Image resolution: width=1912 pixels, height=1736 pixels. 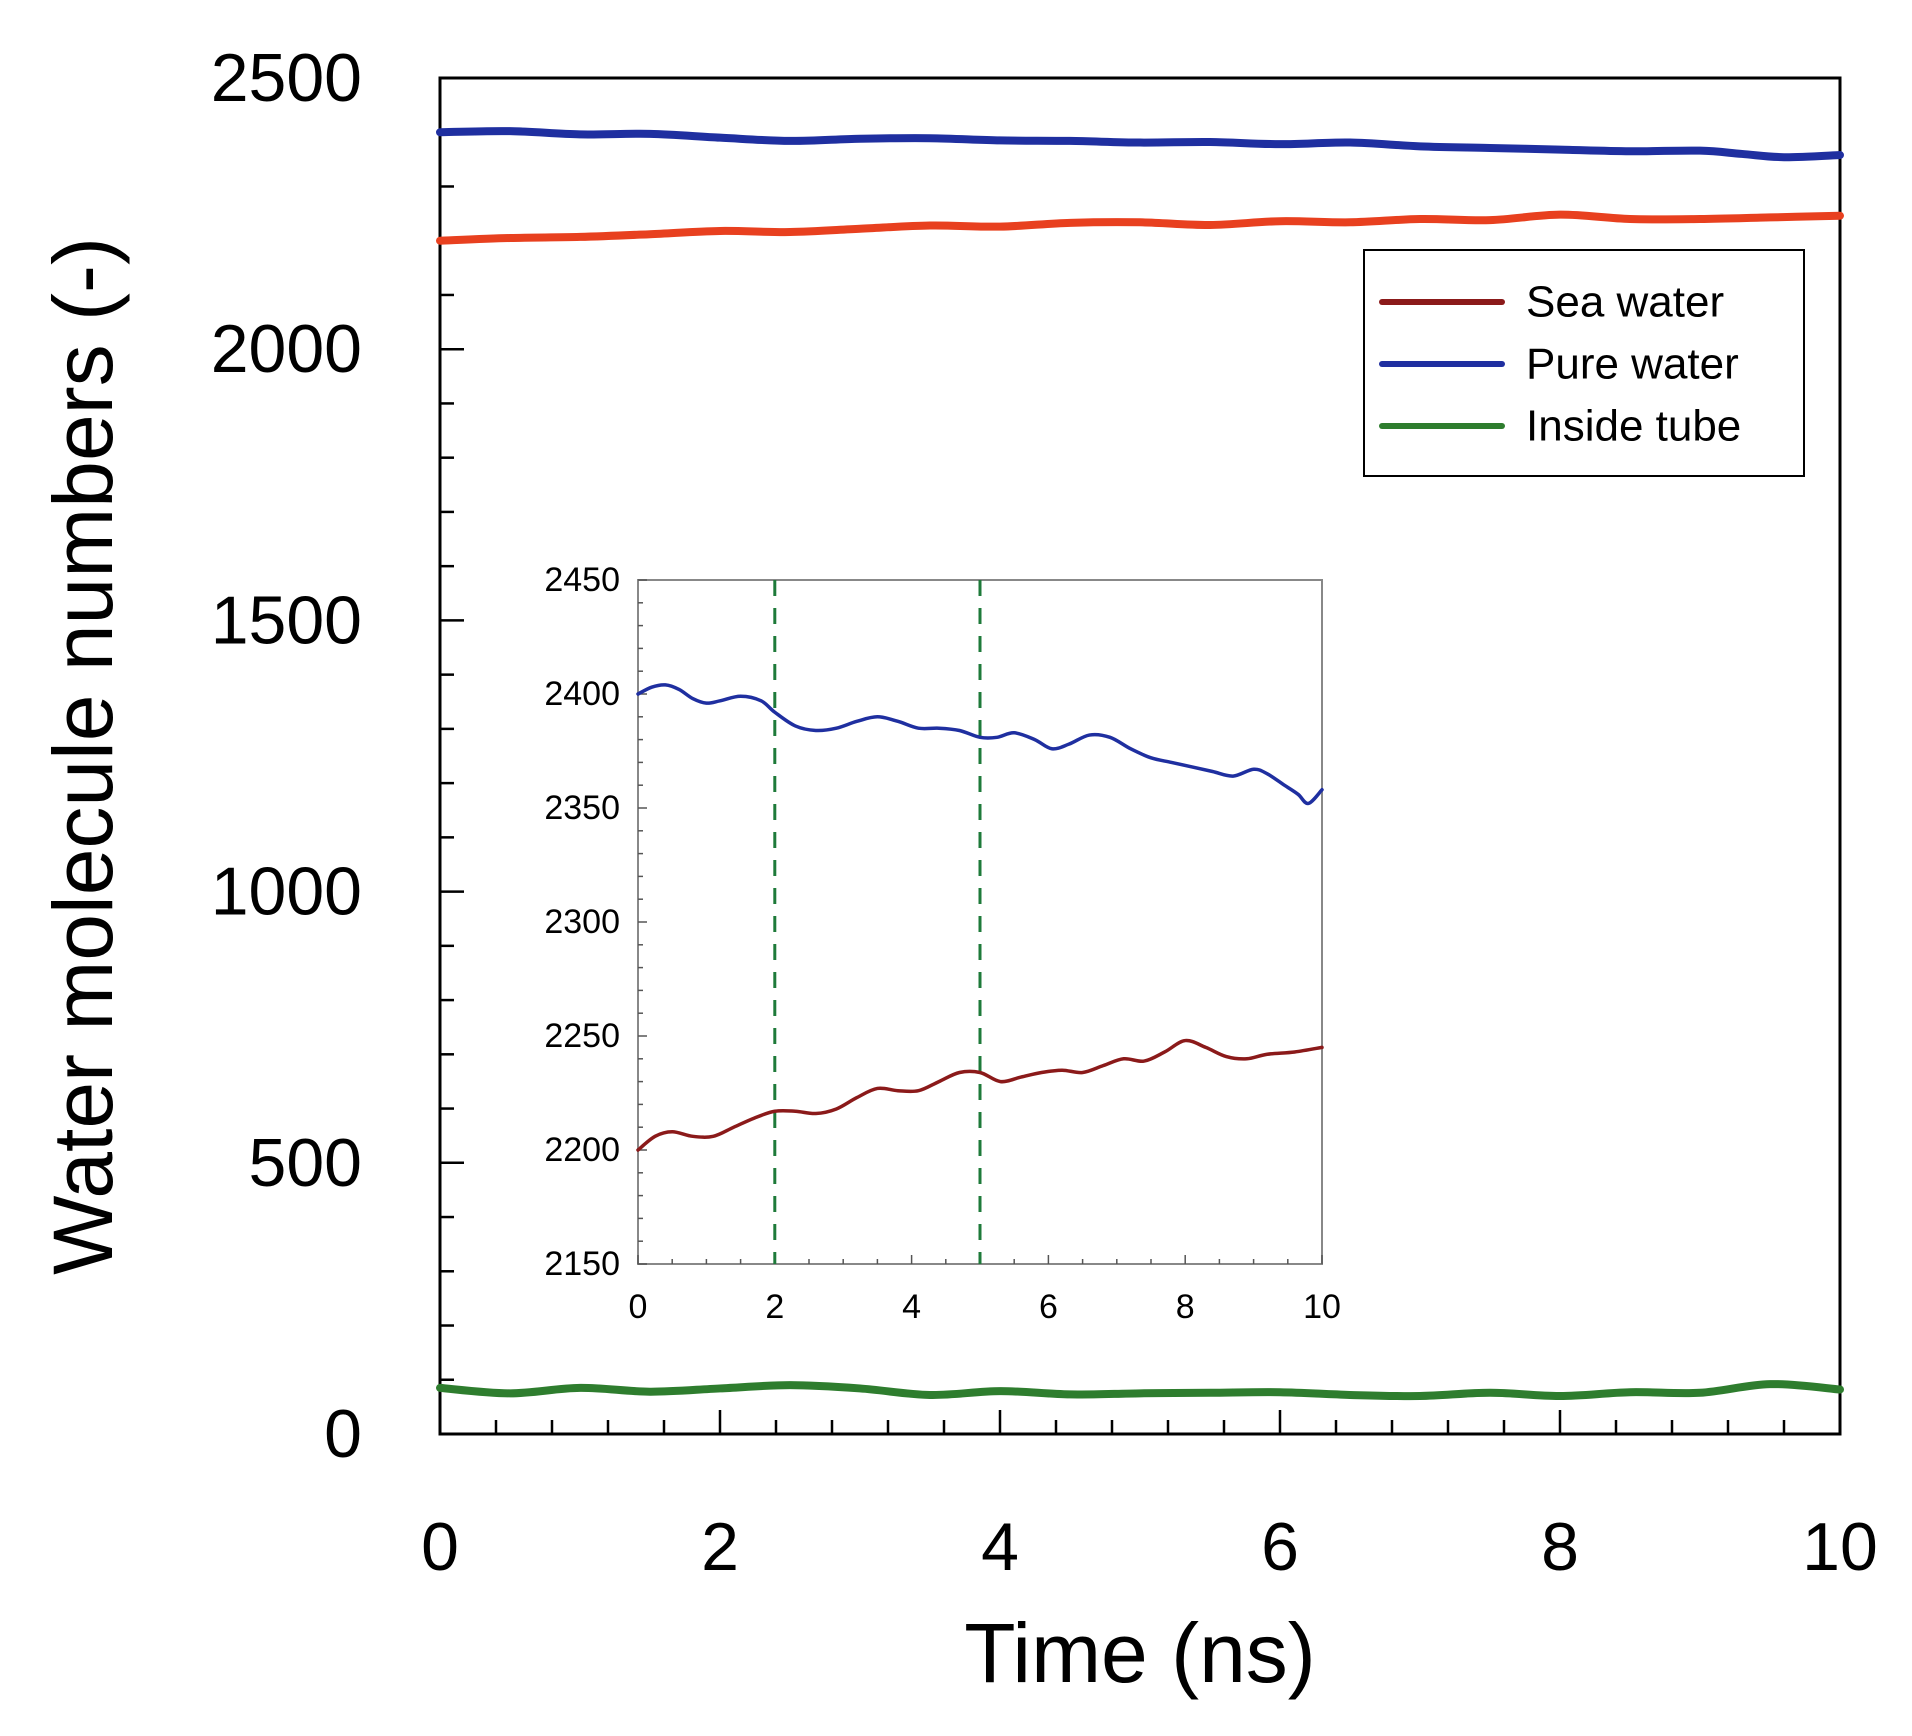 What do you see at coordinates (985, 1307) in the screenshot?
I see `inset-x-tick-labels: 0 2 4 6 8 10` at bounding box center [985, 1307].